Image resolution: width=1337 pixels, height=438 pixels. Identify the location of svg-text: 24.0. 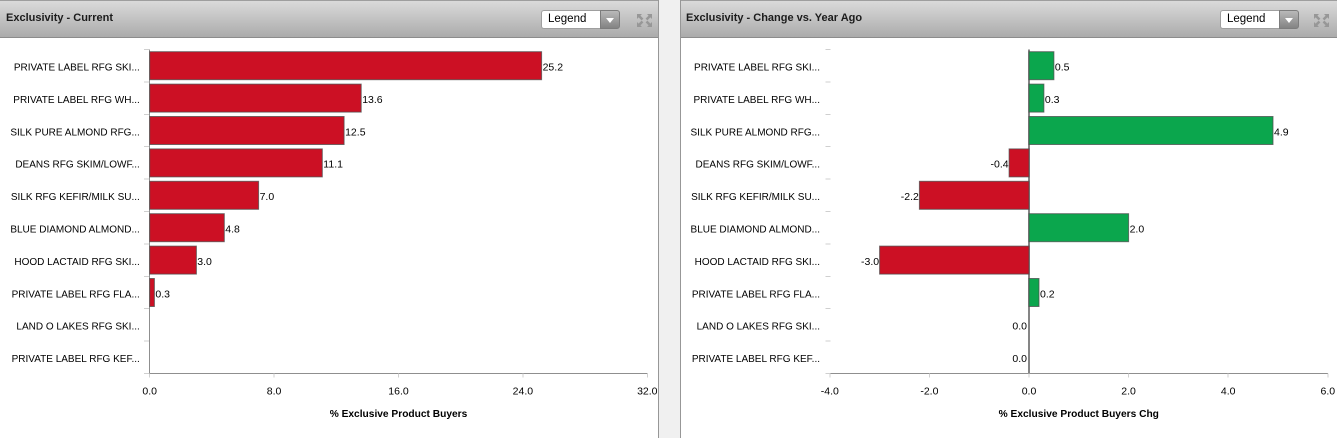
(523, 391).